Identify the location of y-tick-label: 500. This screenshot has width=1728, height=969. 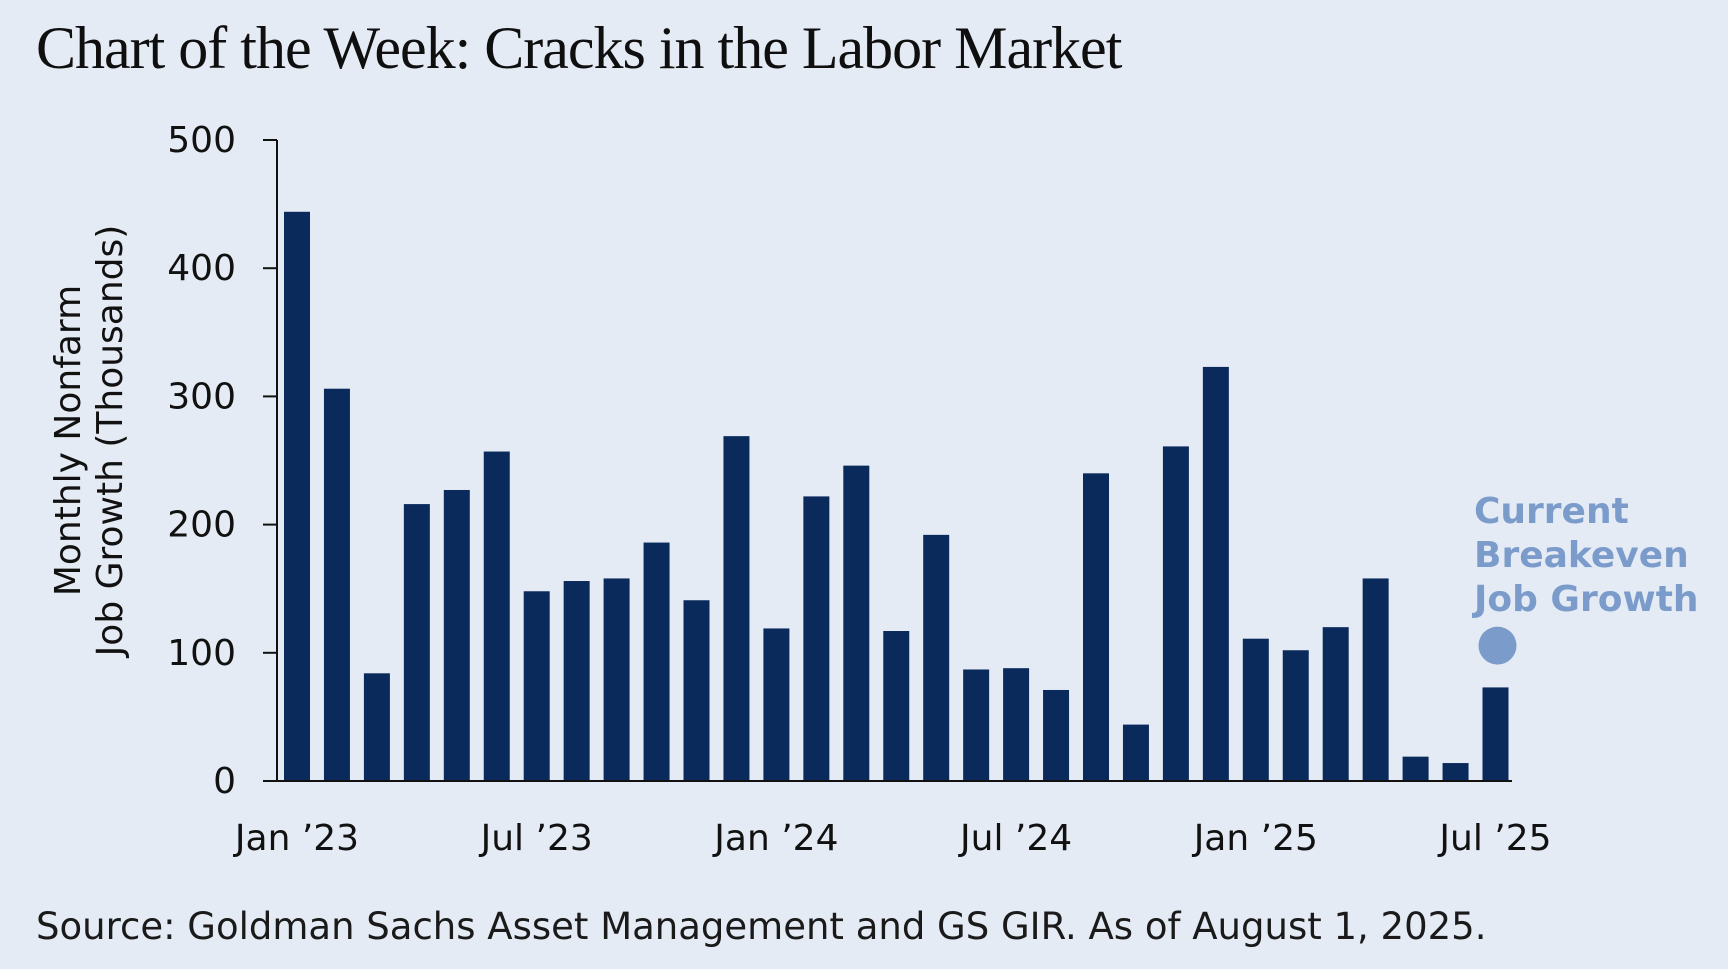
(201, 140).